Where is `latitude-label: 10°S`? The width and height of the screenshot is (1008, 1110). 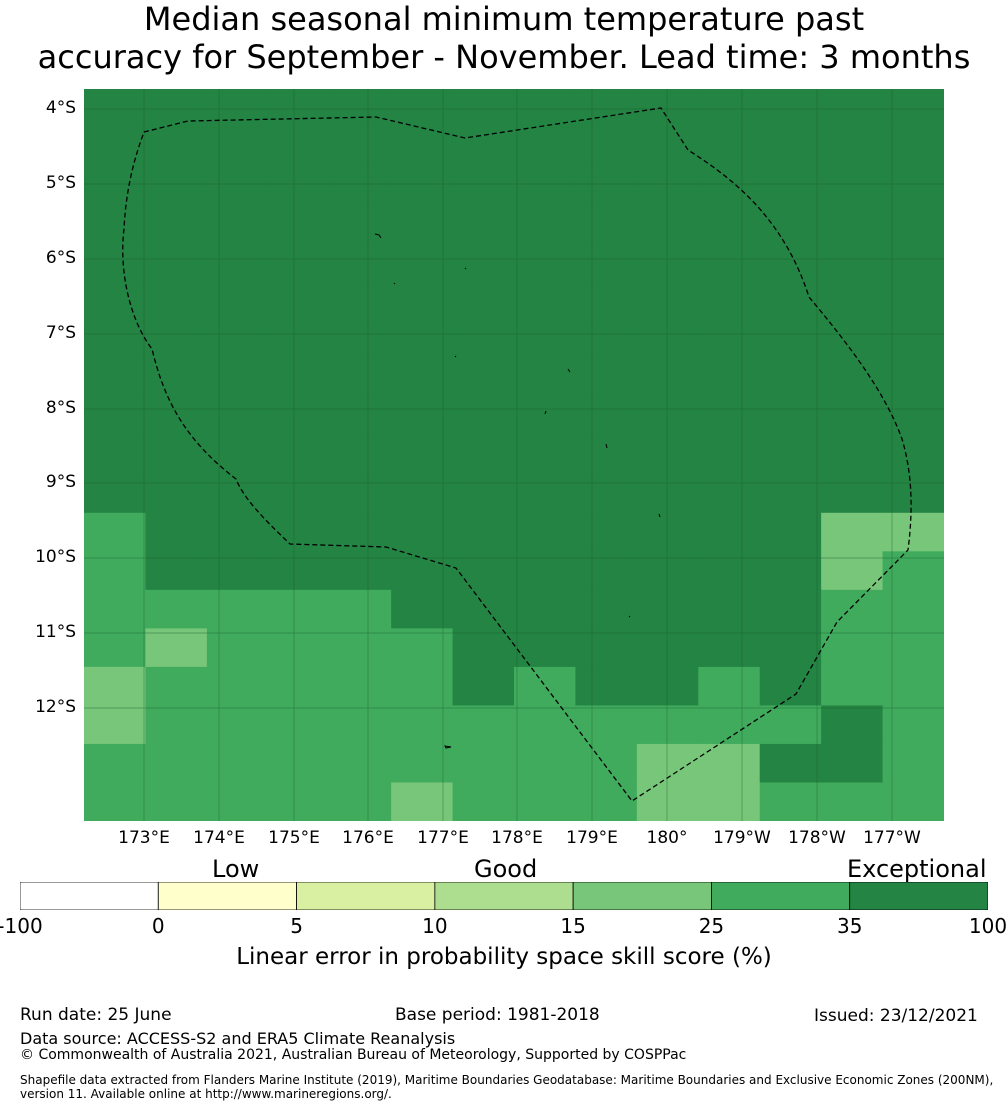 latitude-label: 10°S is located at coordinates (55, 557).